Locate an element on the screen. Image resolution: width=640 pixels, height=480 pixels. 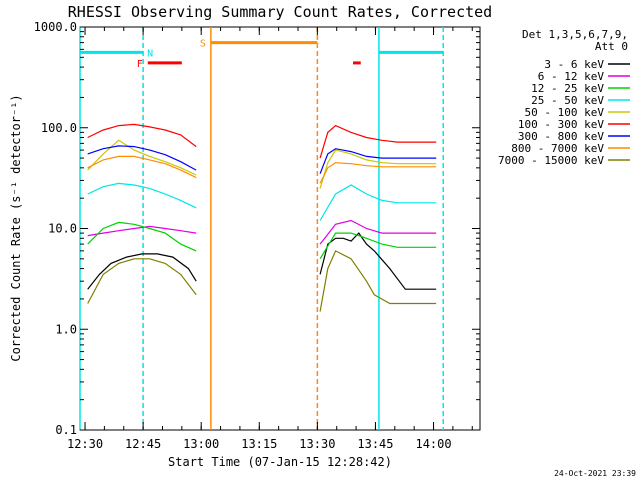
x-axis-label: Start Time (07-Jan-15 12:28:42) is located at coordinates (280, 462).